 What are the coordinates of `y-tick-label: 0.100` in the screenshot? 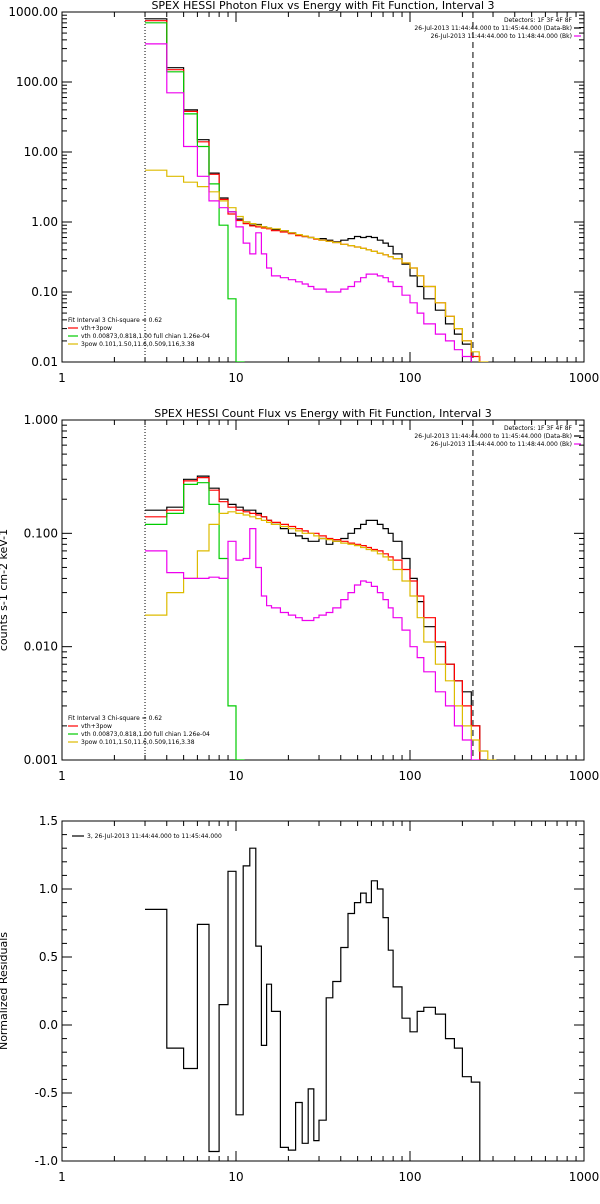 It's located at (41, 533).